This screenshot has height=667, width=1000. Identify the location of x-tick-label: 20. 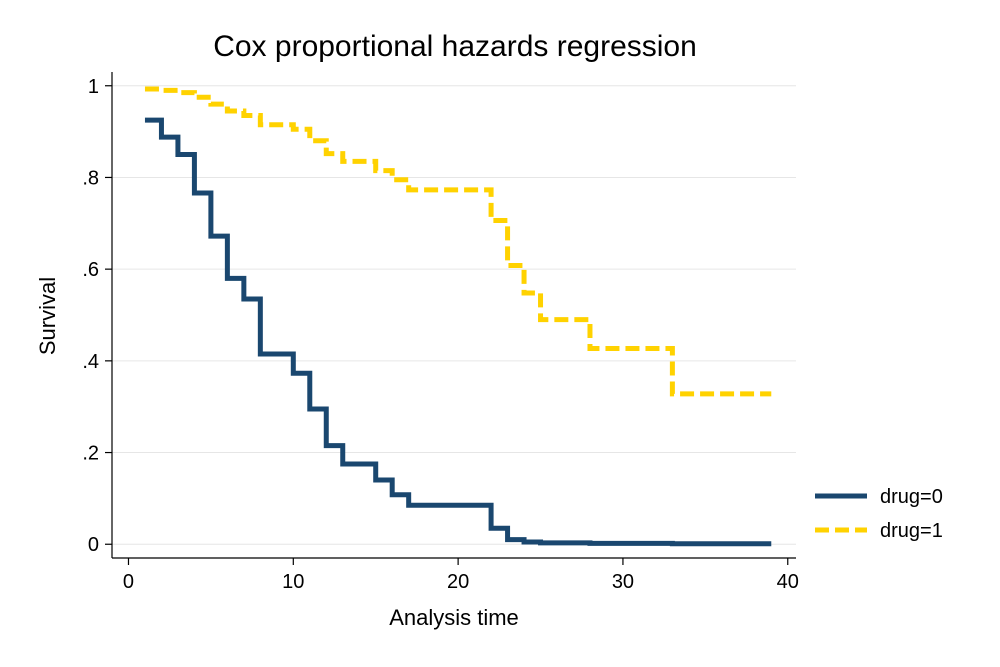
(458, 582).